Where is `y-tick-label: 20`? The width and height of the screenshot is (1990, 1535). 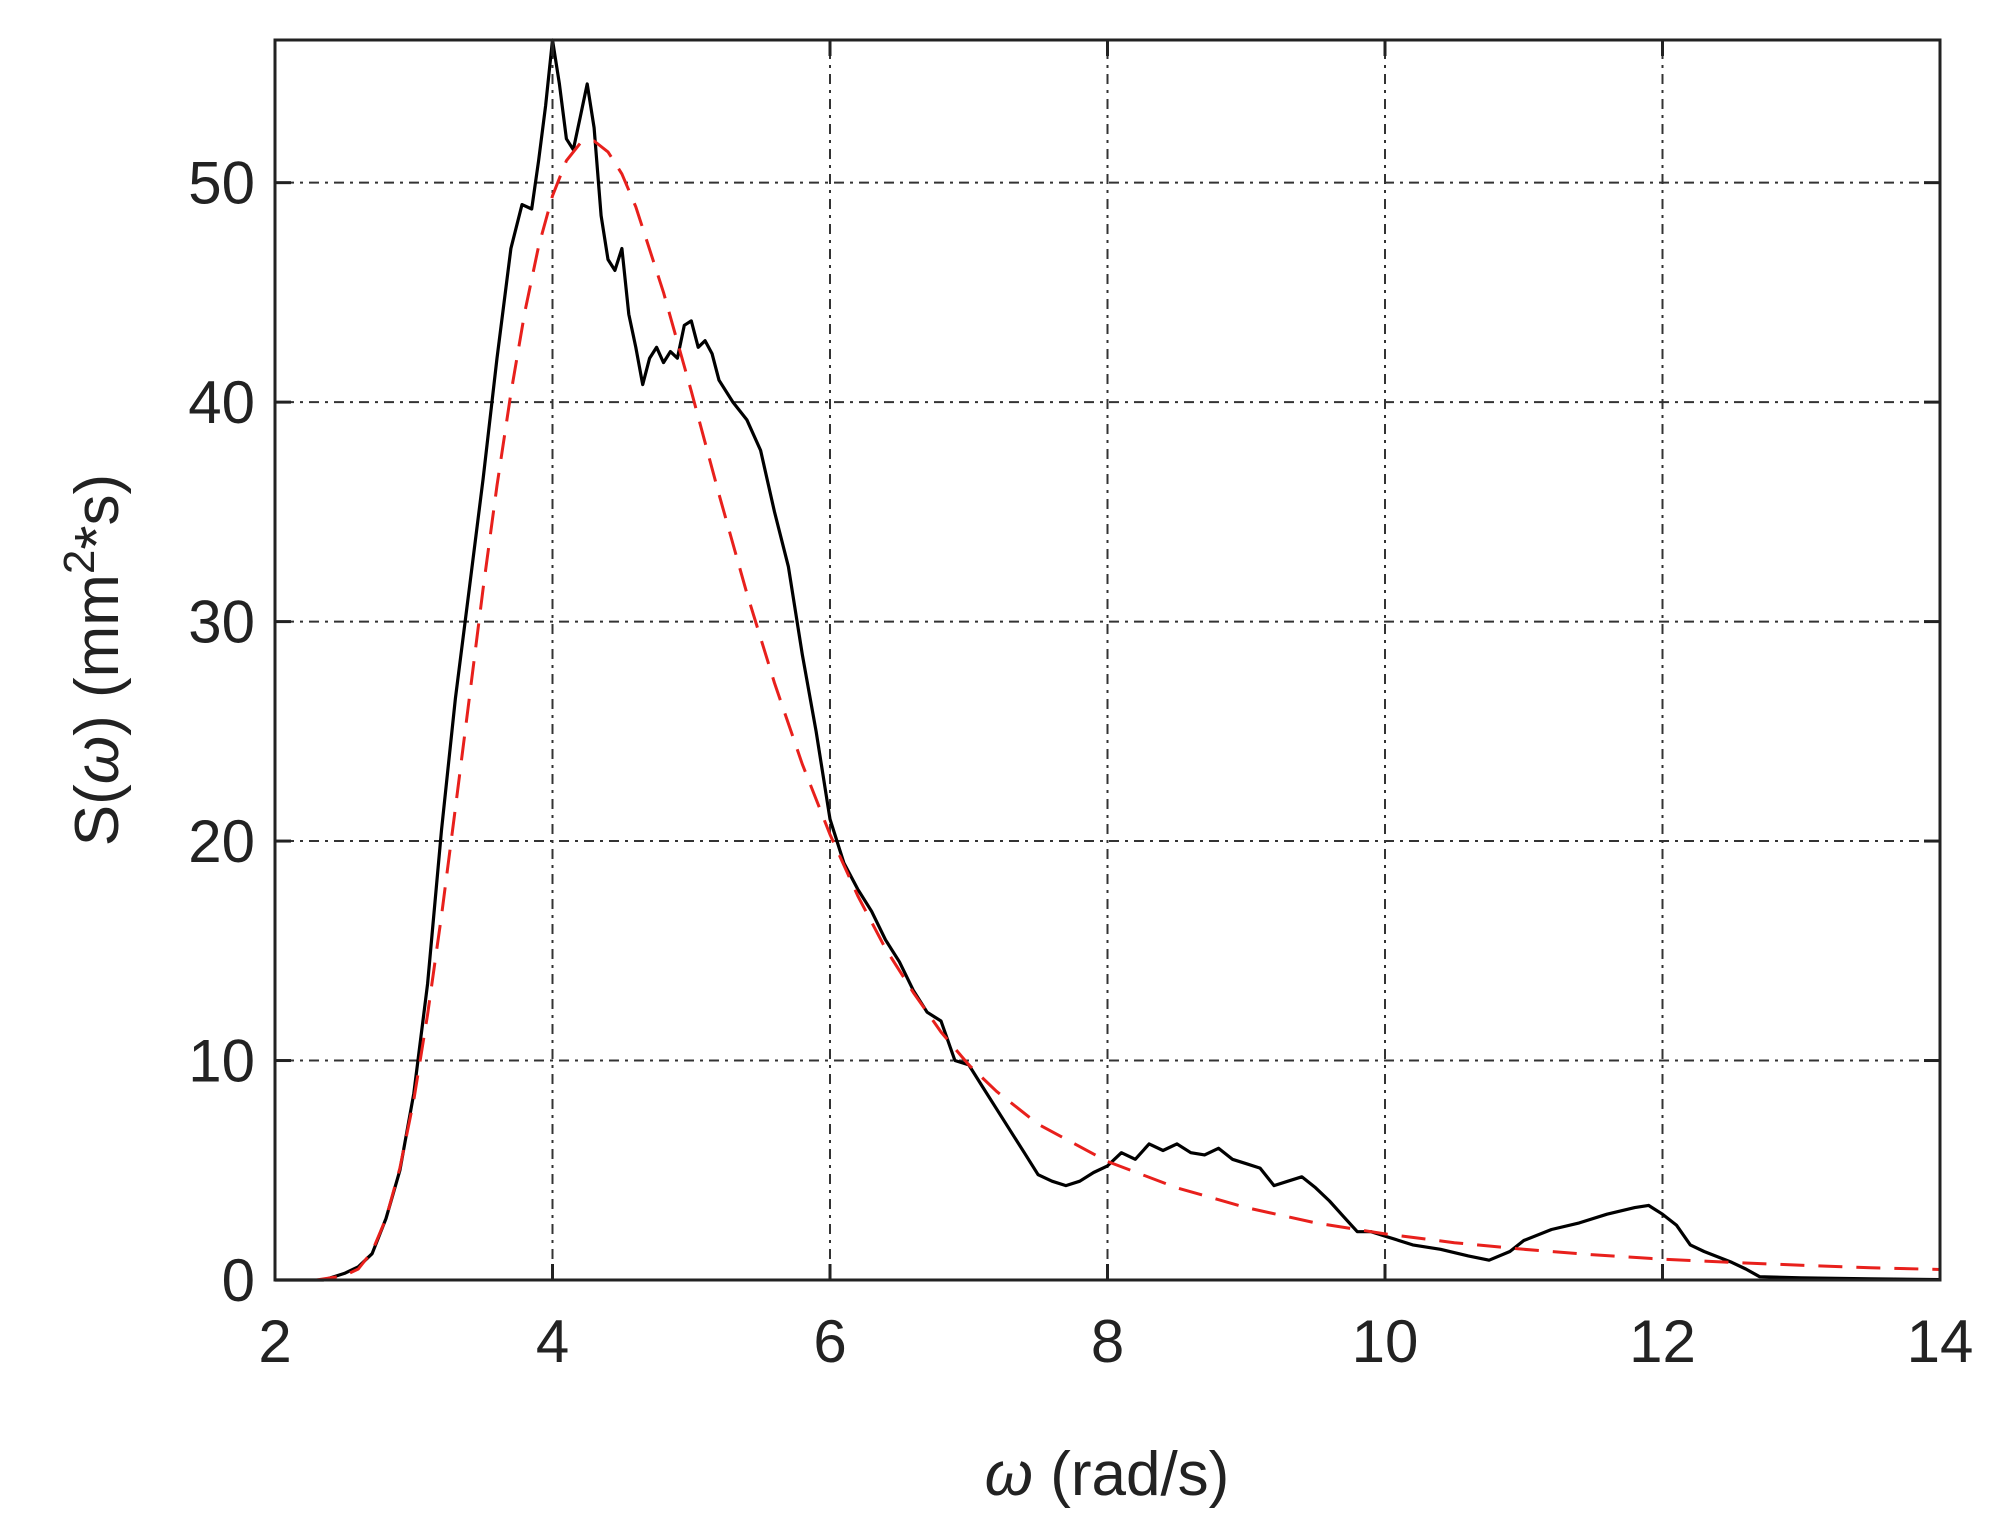 y-tick-label: 20 is located at coordinates (221, 841).